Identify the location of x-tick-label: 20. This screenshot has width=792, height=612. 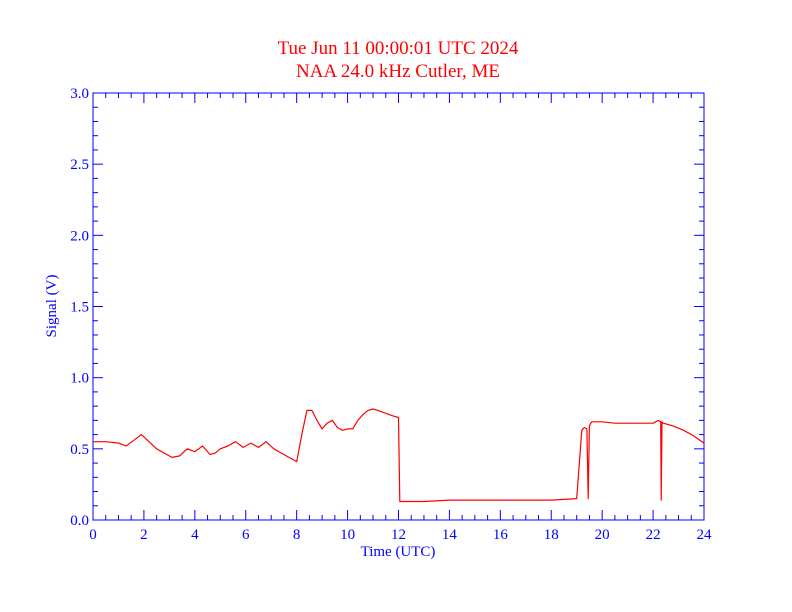
(602, 535).